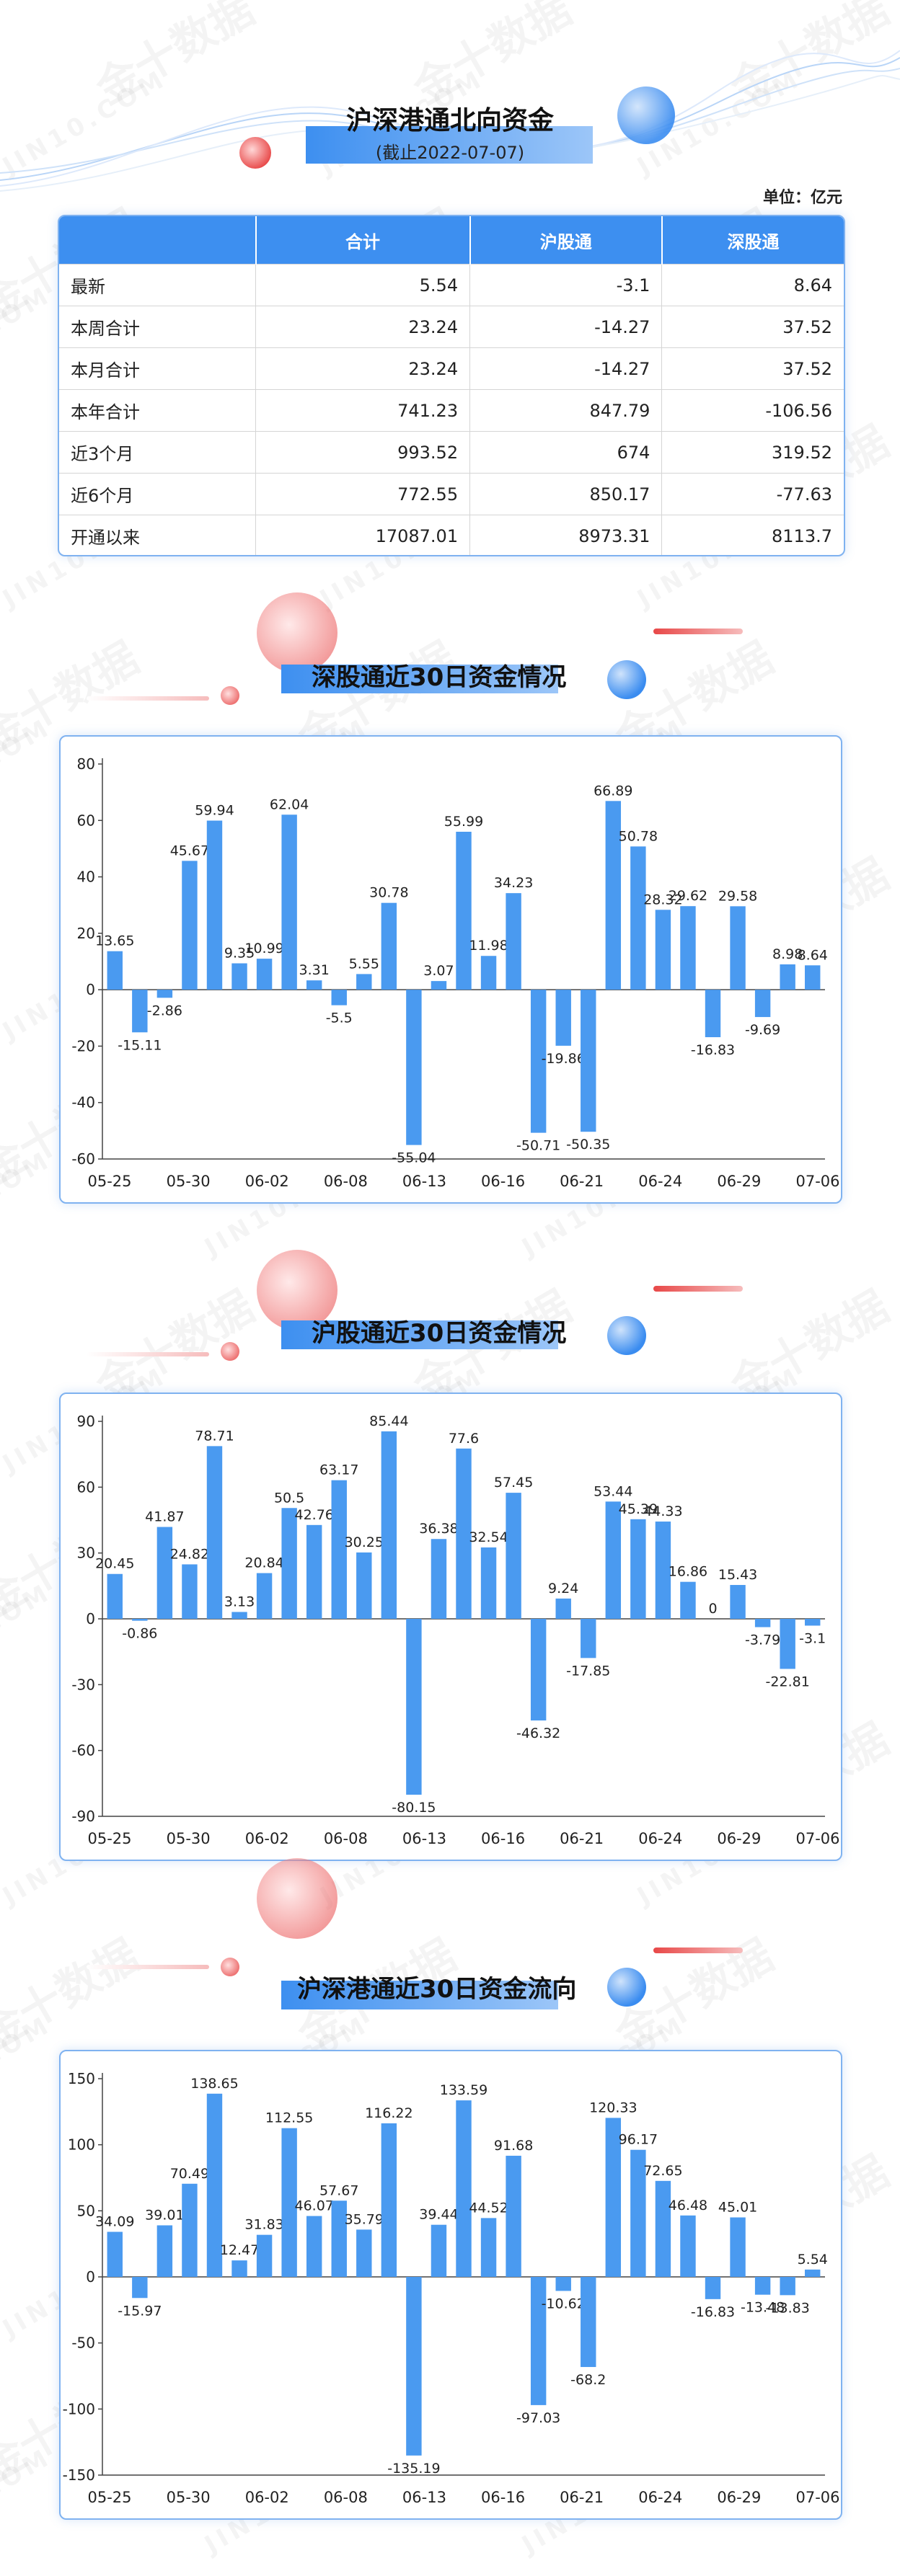 The height and width of the screenshot is (2576, 900). Describe the element at coordinates (239, 954) in the screenshot. I see `data-label: 9.35` at that location.